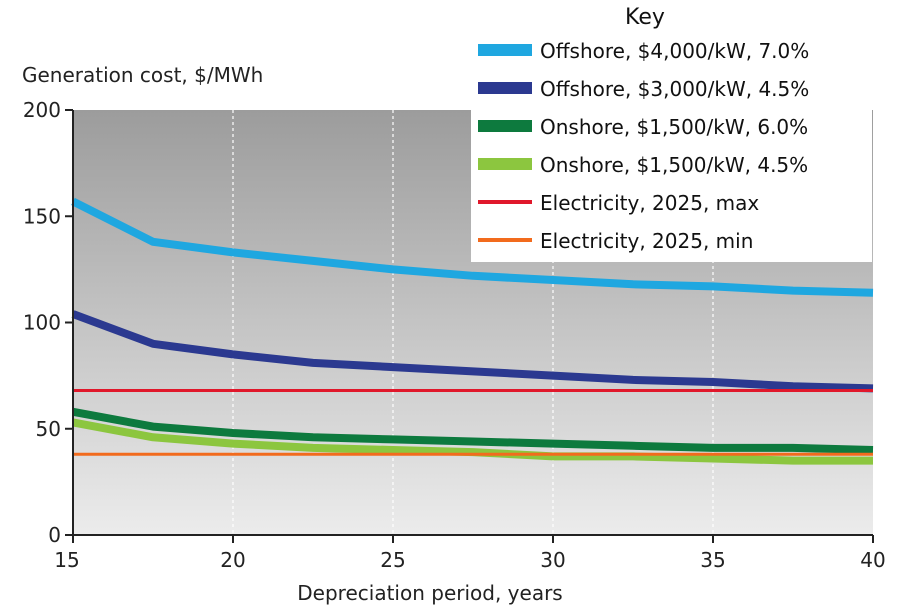 This screenshot has height=612, width=920. What do you see at coordinates (42, 323) in the screenshot?
I see `y-tick-label: 100` at bounding box center [42, 323].